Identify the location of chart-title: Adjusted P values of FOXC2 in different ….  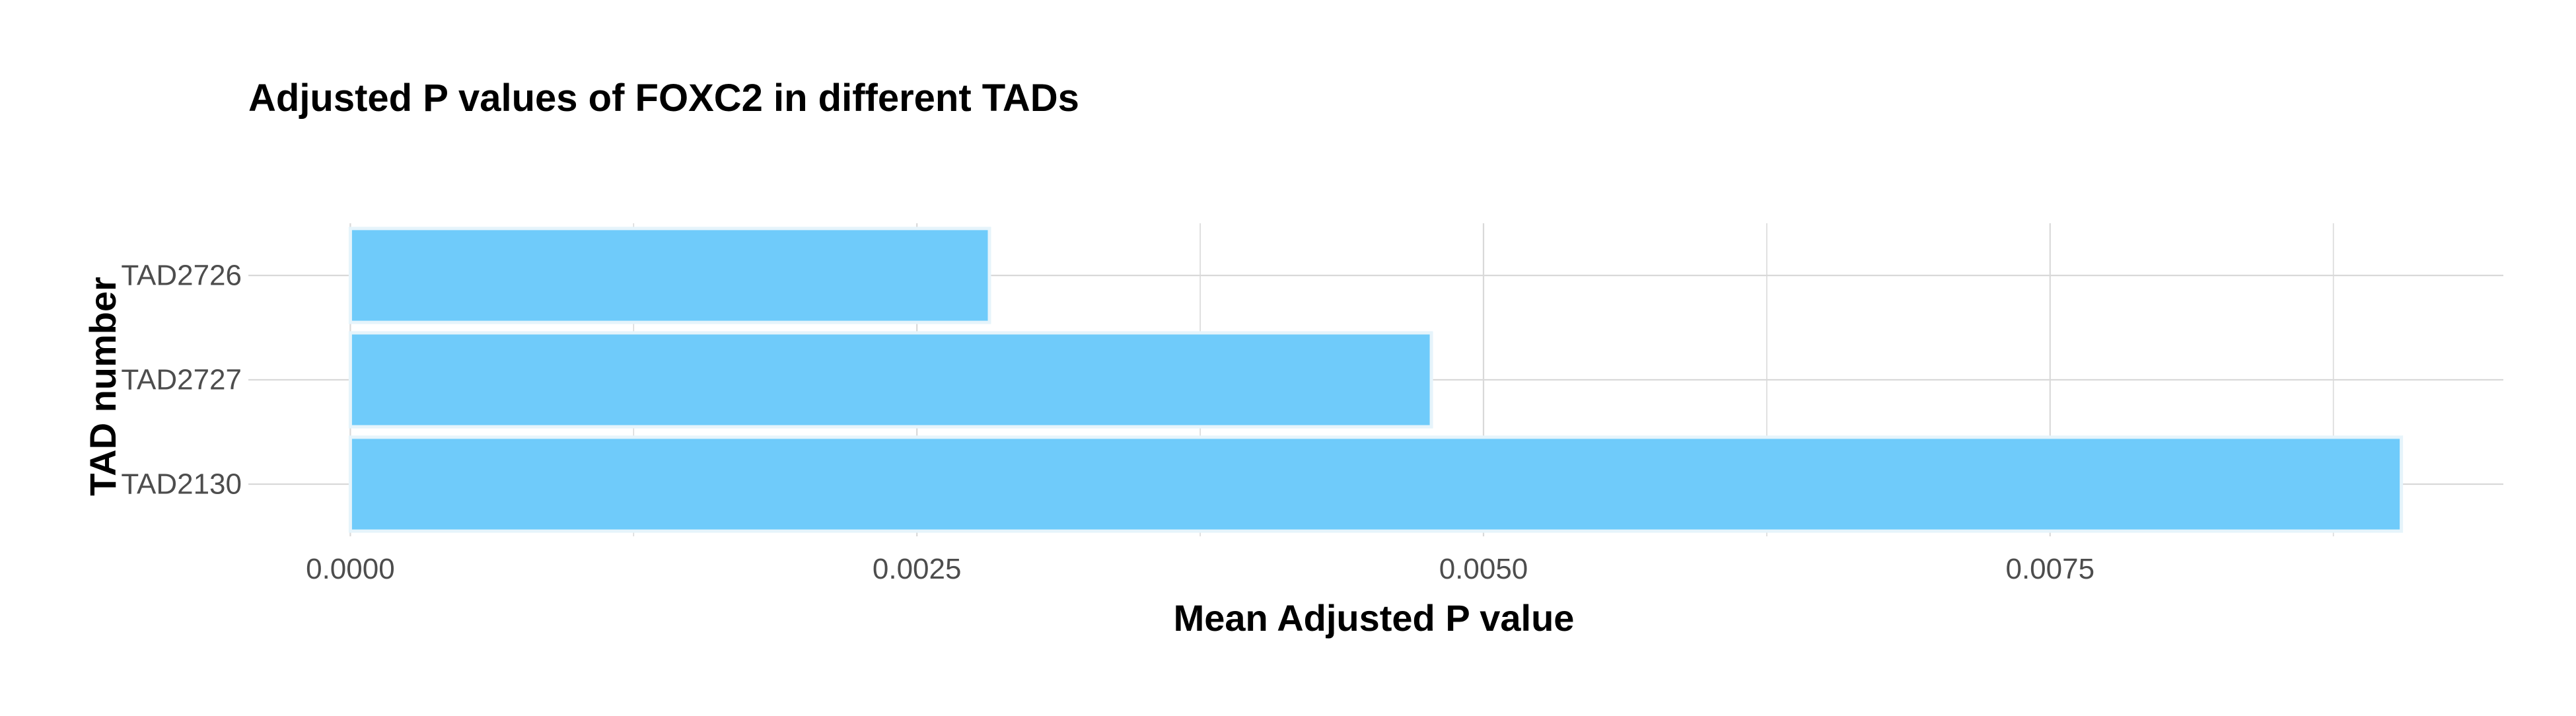
(663, 98).